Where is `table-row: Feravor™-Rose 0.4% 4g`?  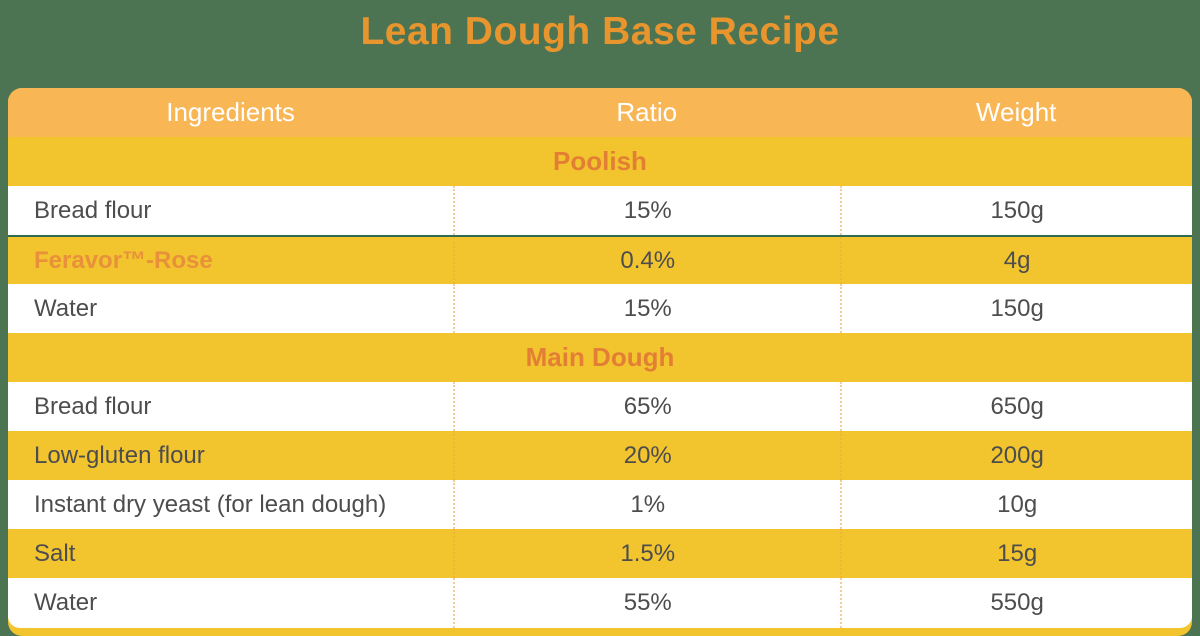 table-row: Feravor™-Rose 0.4% 4g is located at coordinates (600, 259).